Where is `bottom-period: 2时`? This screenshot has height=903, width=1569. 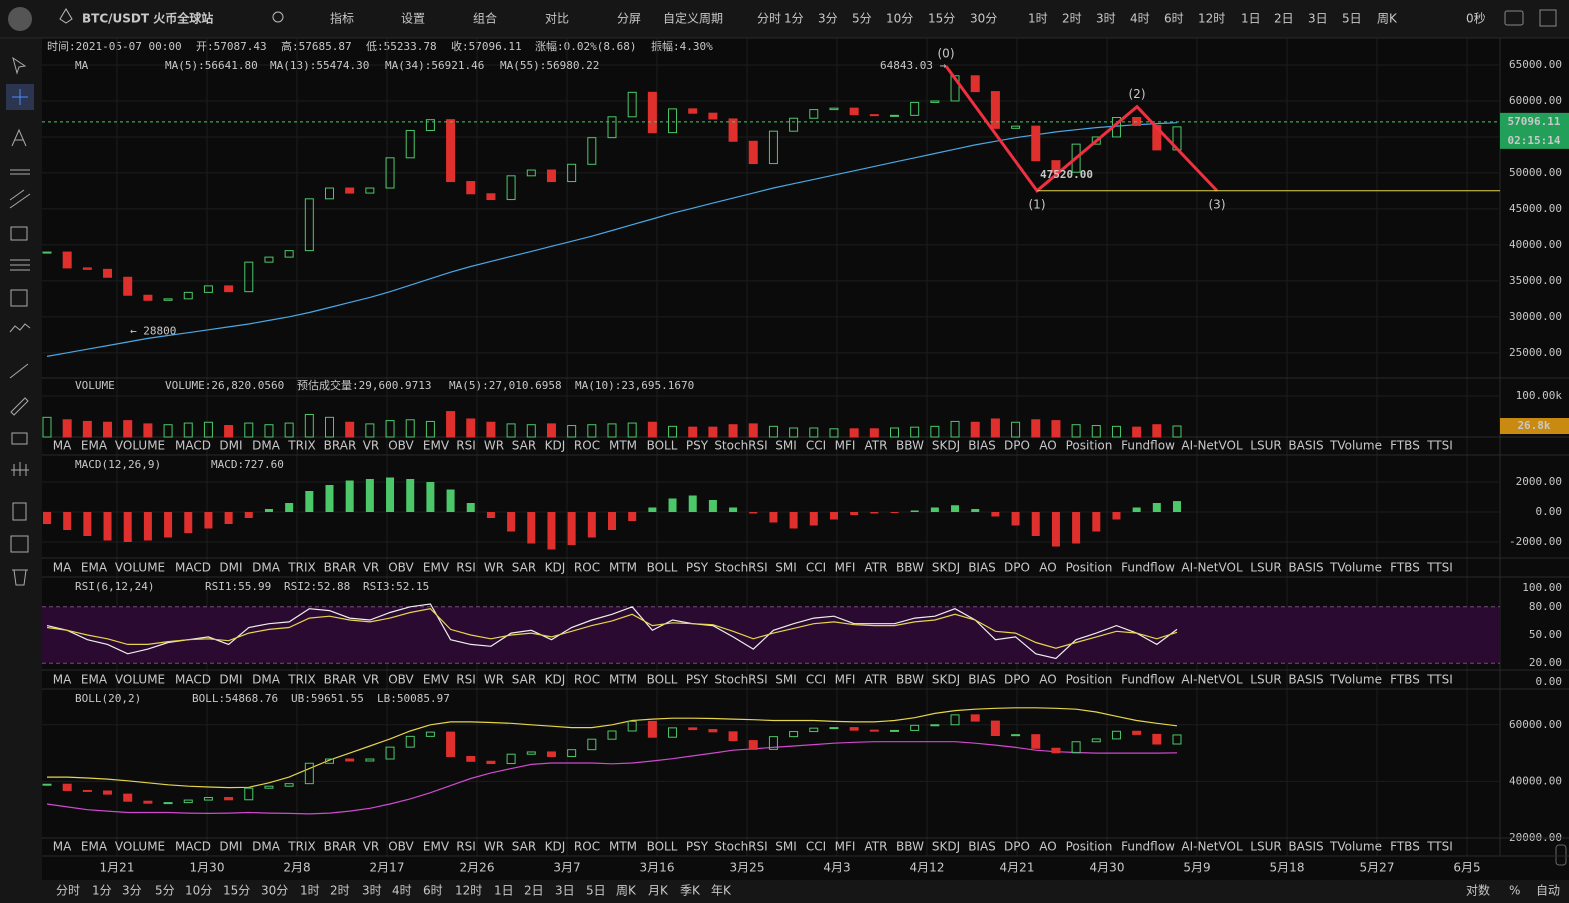
bottom-period: 2时 is located at coordinates (340, 891).